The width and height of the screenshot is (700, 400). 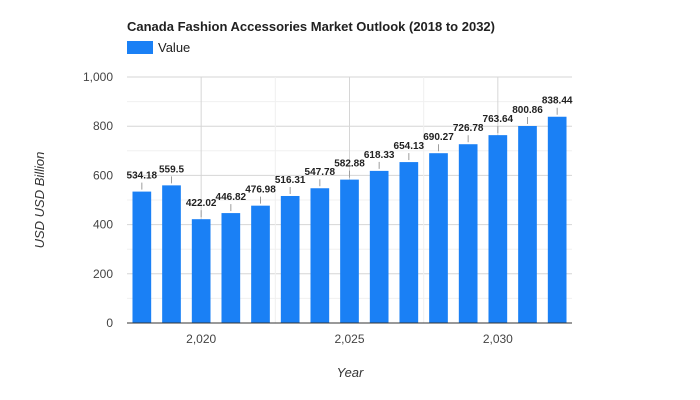 I want to click on data-label: 763.64, so click(x=498, y=119).